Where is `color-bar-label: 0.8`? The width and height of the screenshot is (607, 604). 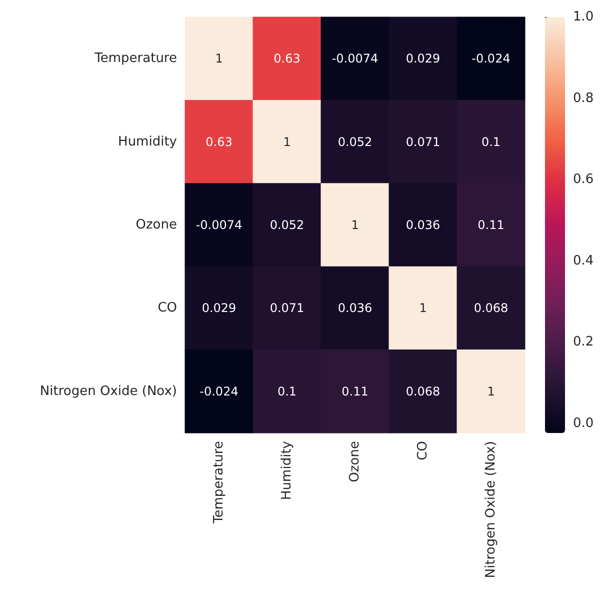 color-bar-label: 0.8 is located at coordinates (583, 98).